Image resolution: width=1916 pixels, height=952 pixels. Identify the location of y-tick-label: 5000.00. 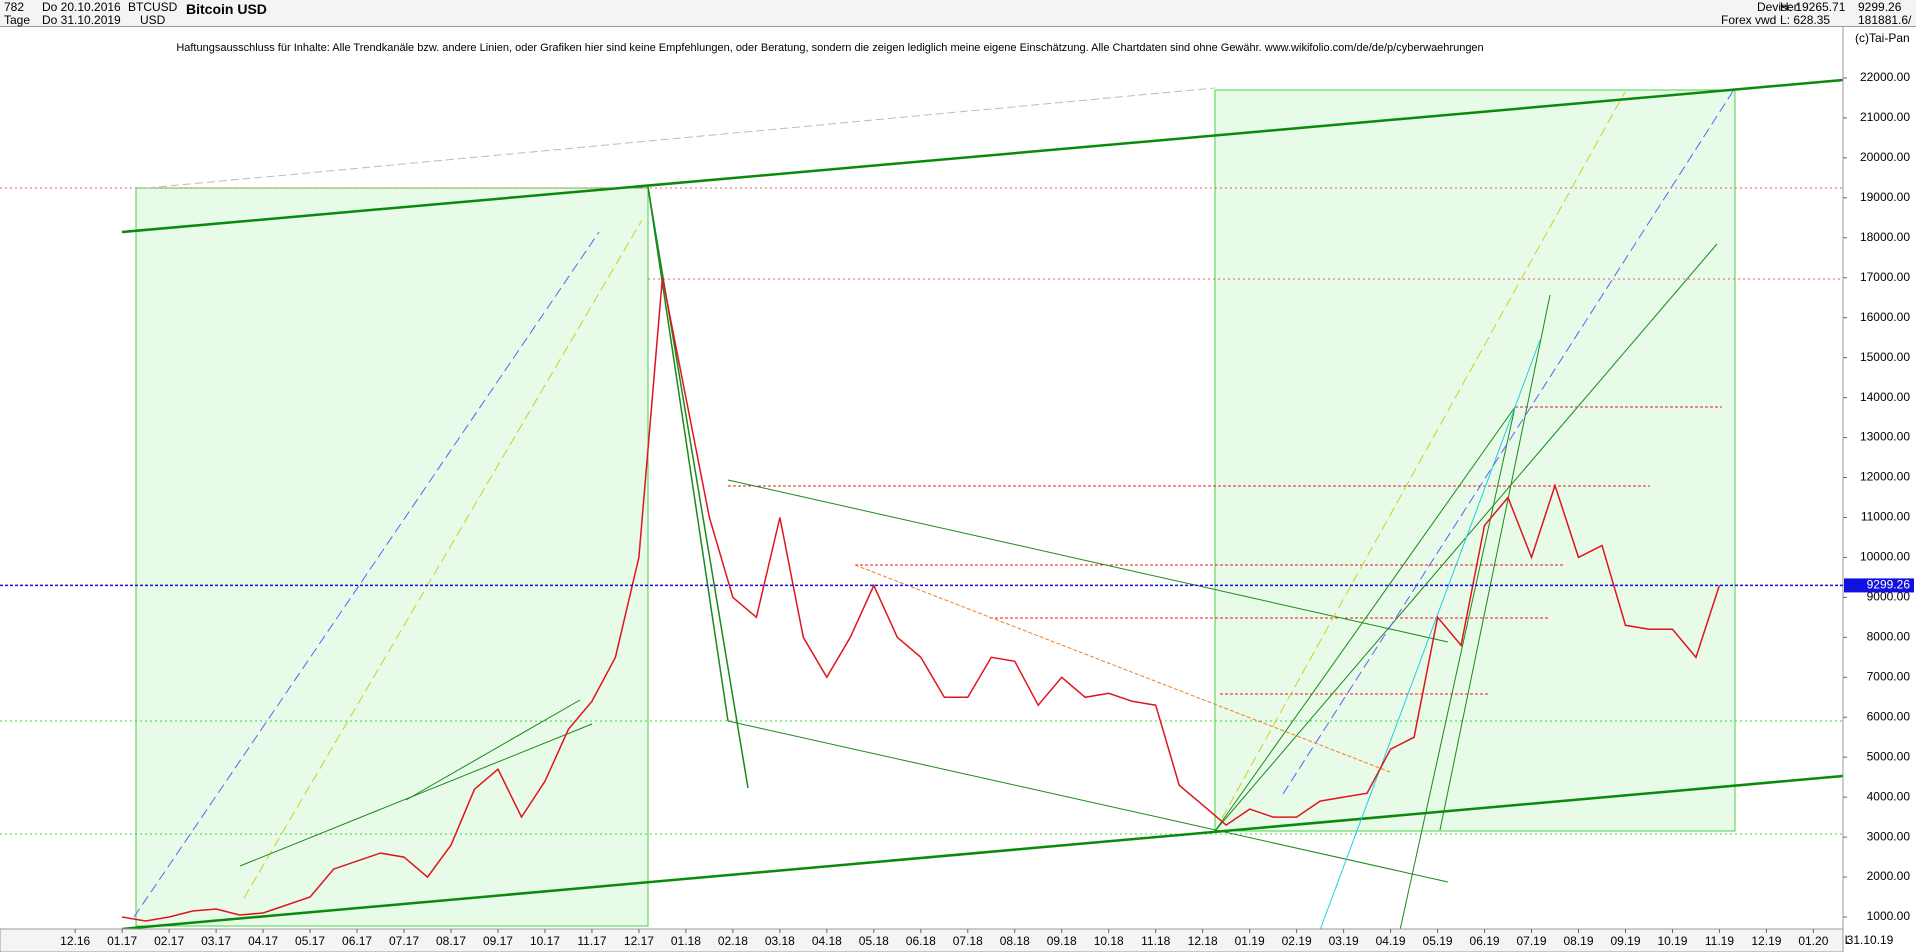
(1889, 756).